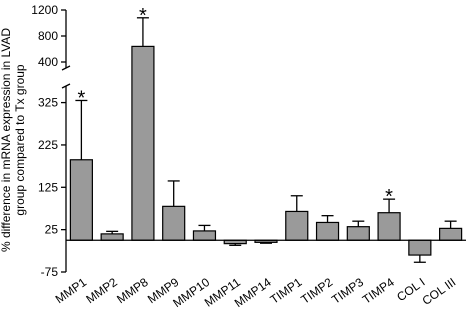  I want to click on y-tick-label: 800, so click(48, 36).